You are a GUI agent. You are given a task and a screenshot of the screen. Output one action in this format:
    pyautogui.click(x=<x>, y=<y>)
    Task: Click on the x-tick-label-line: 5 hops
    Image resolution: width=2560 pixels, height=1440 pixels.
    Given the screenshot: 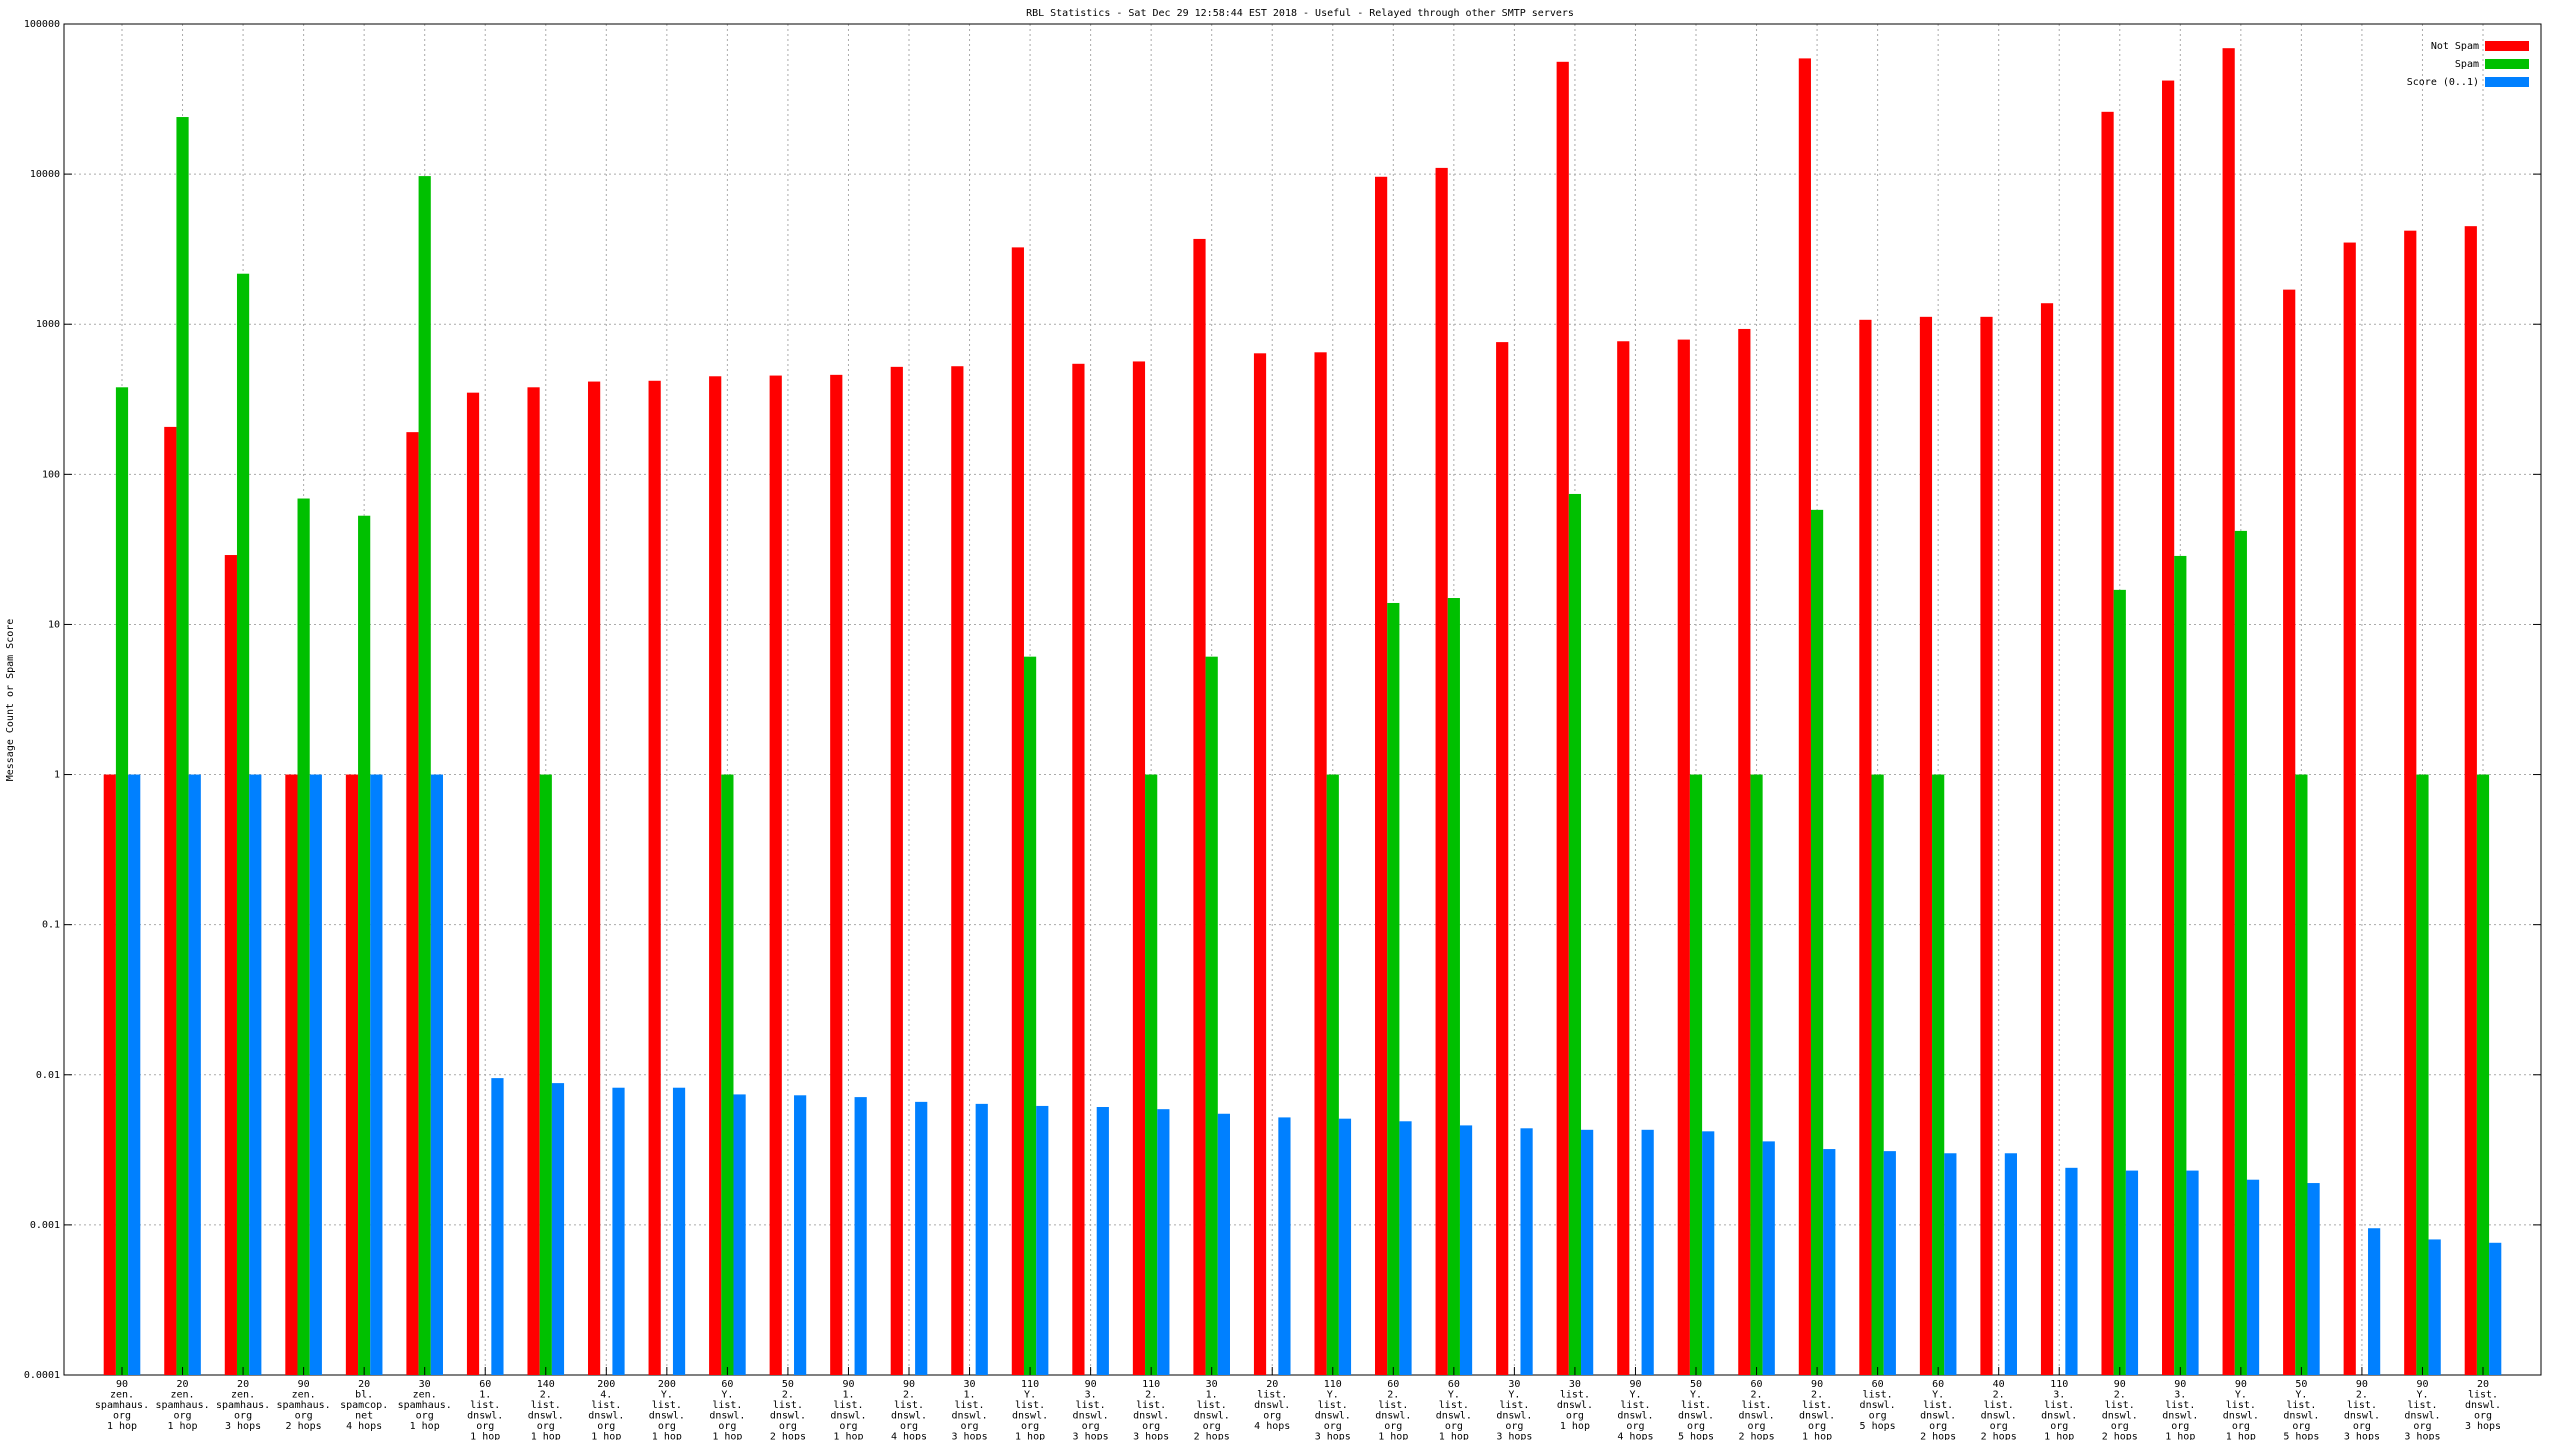 What is the action you would take?
    pyautogui.click(x=1878, y=1426)
    